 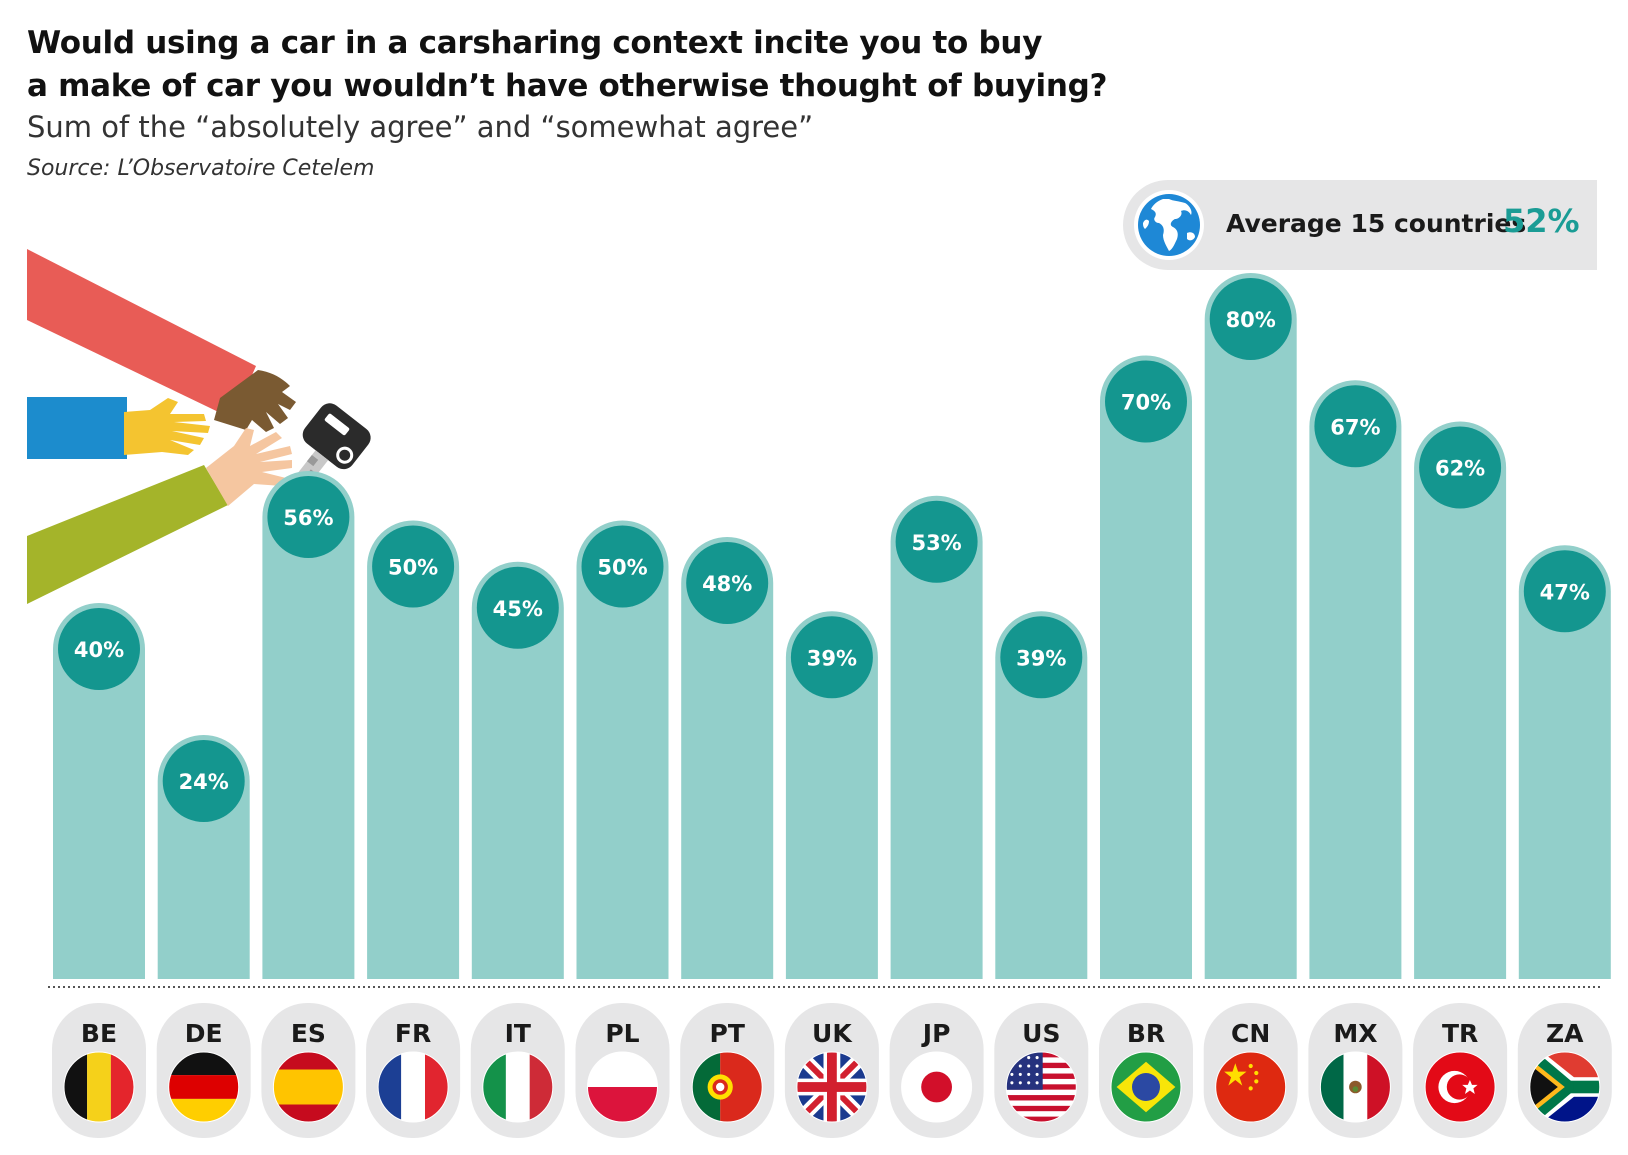 I want to click on chart-source: Source: L’Observatoire Cetelem, so click(x=201, y=168).